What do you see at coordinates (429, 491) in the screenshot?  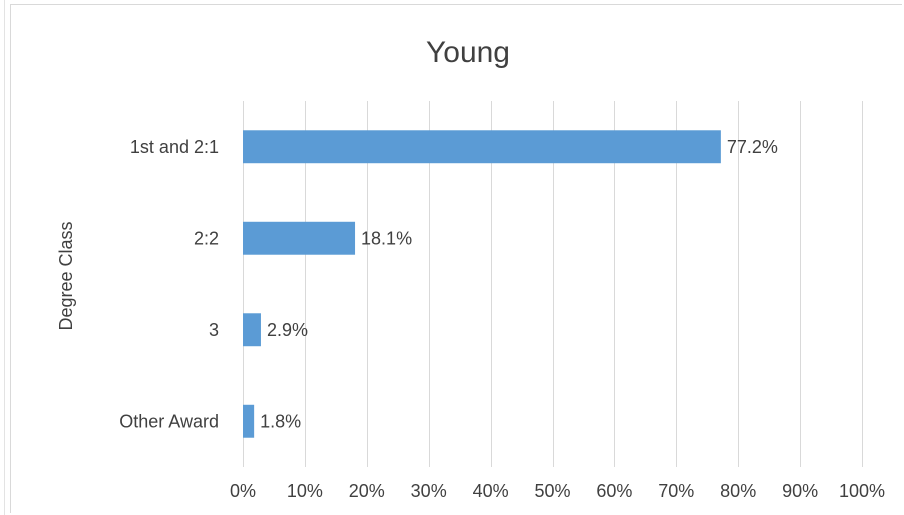 I see `x-tick-label-30: 30%` at bounding box center [429, 491].